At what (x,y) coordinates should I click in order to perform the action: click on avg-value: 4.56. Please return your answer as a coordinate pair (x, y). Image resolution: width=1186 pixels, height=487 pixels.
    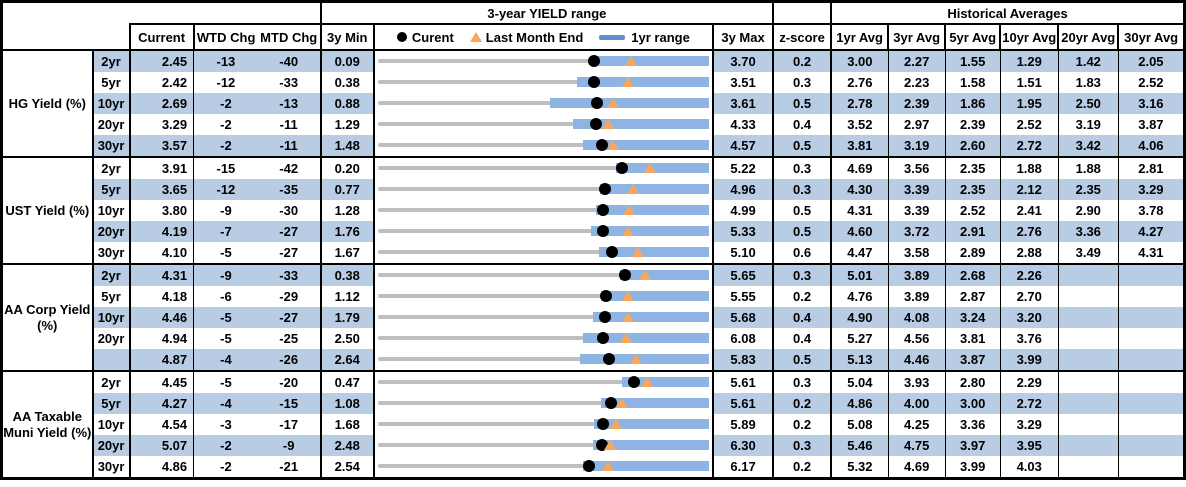
    Looking at the image, I should click on (917, 338).